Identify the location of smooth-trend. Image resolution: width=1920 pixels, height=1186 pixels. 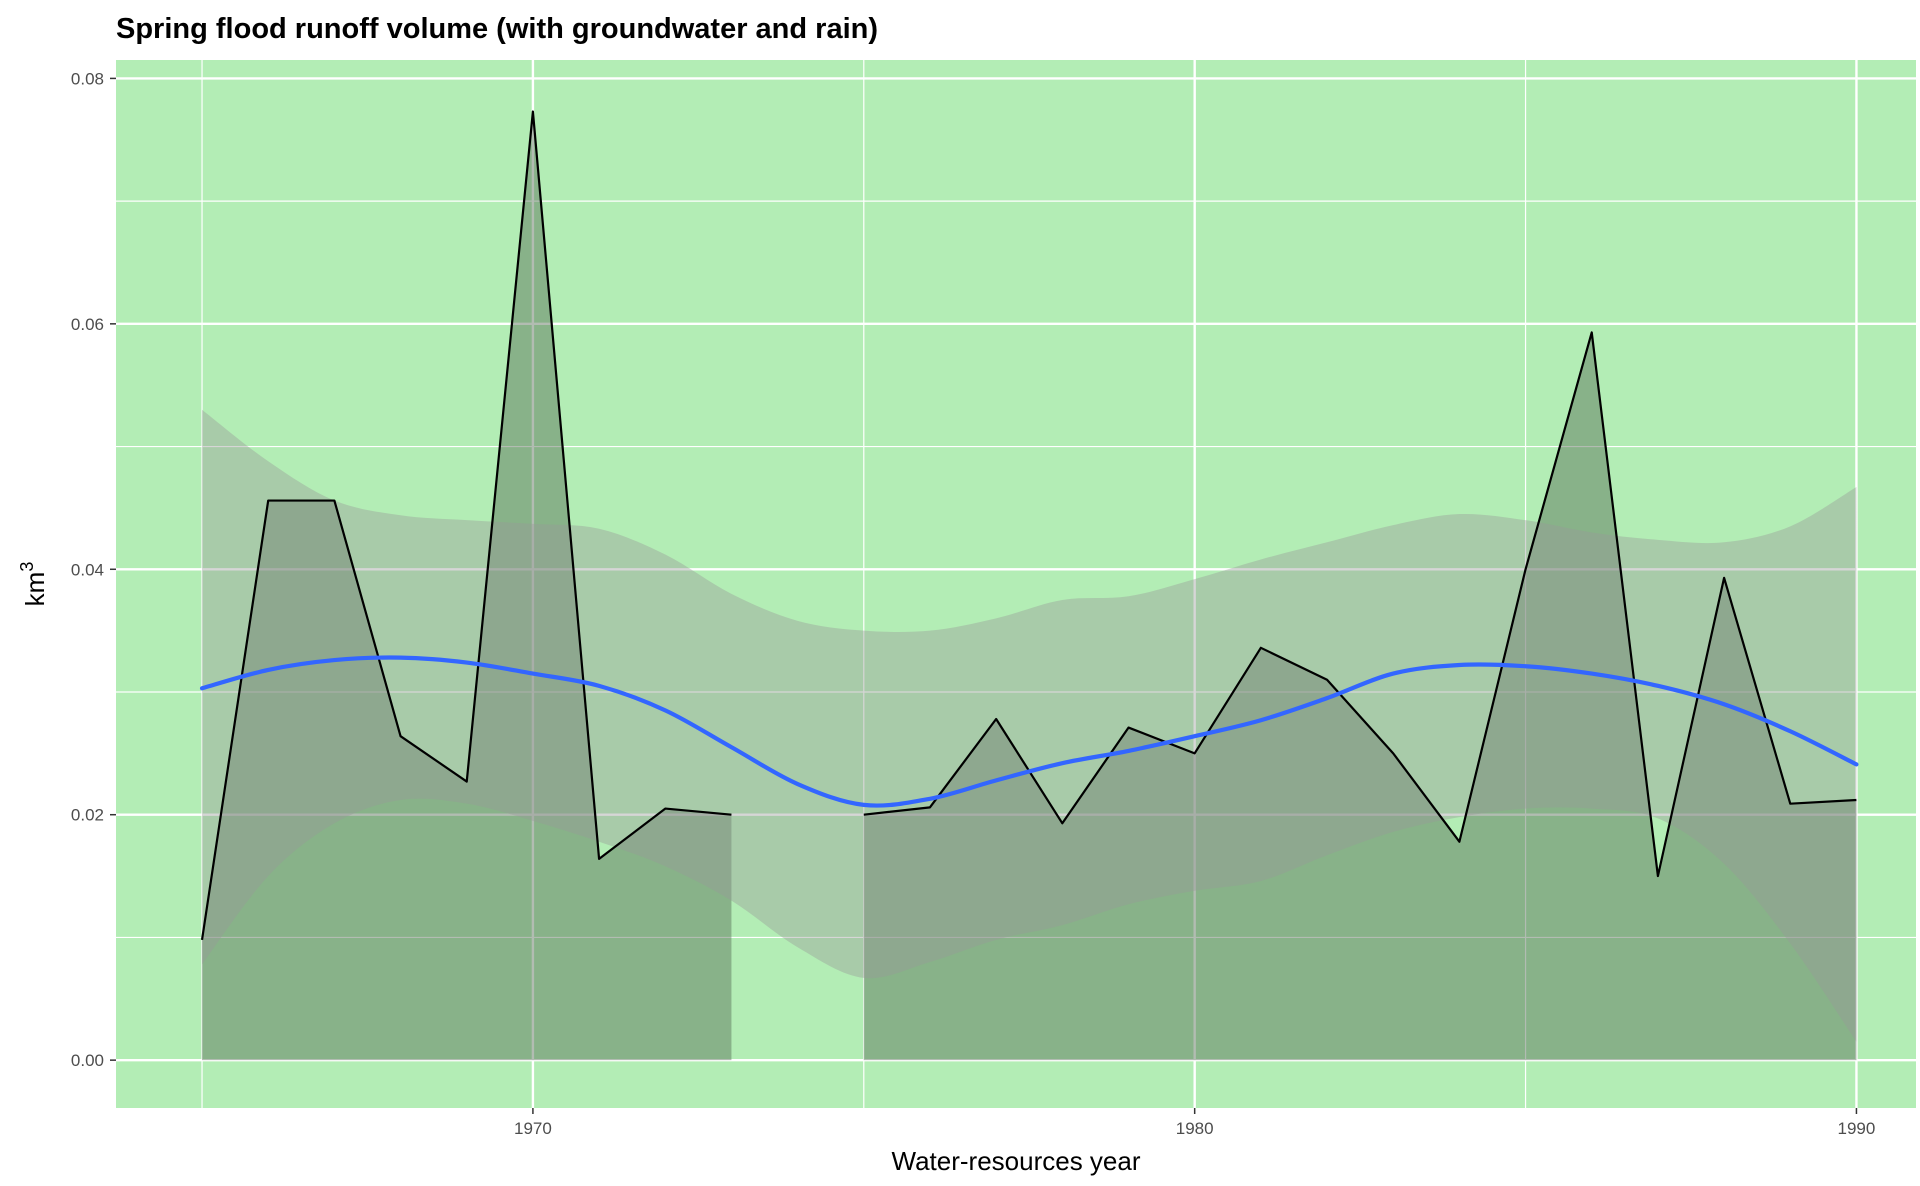
(1029, 731).